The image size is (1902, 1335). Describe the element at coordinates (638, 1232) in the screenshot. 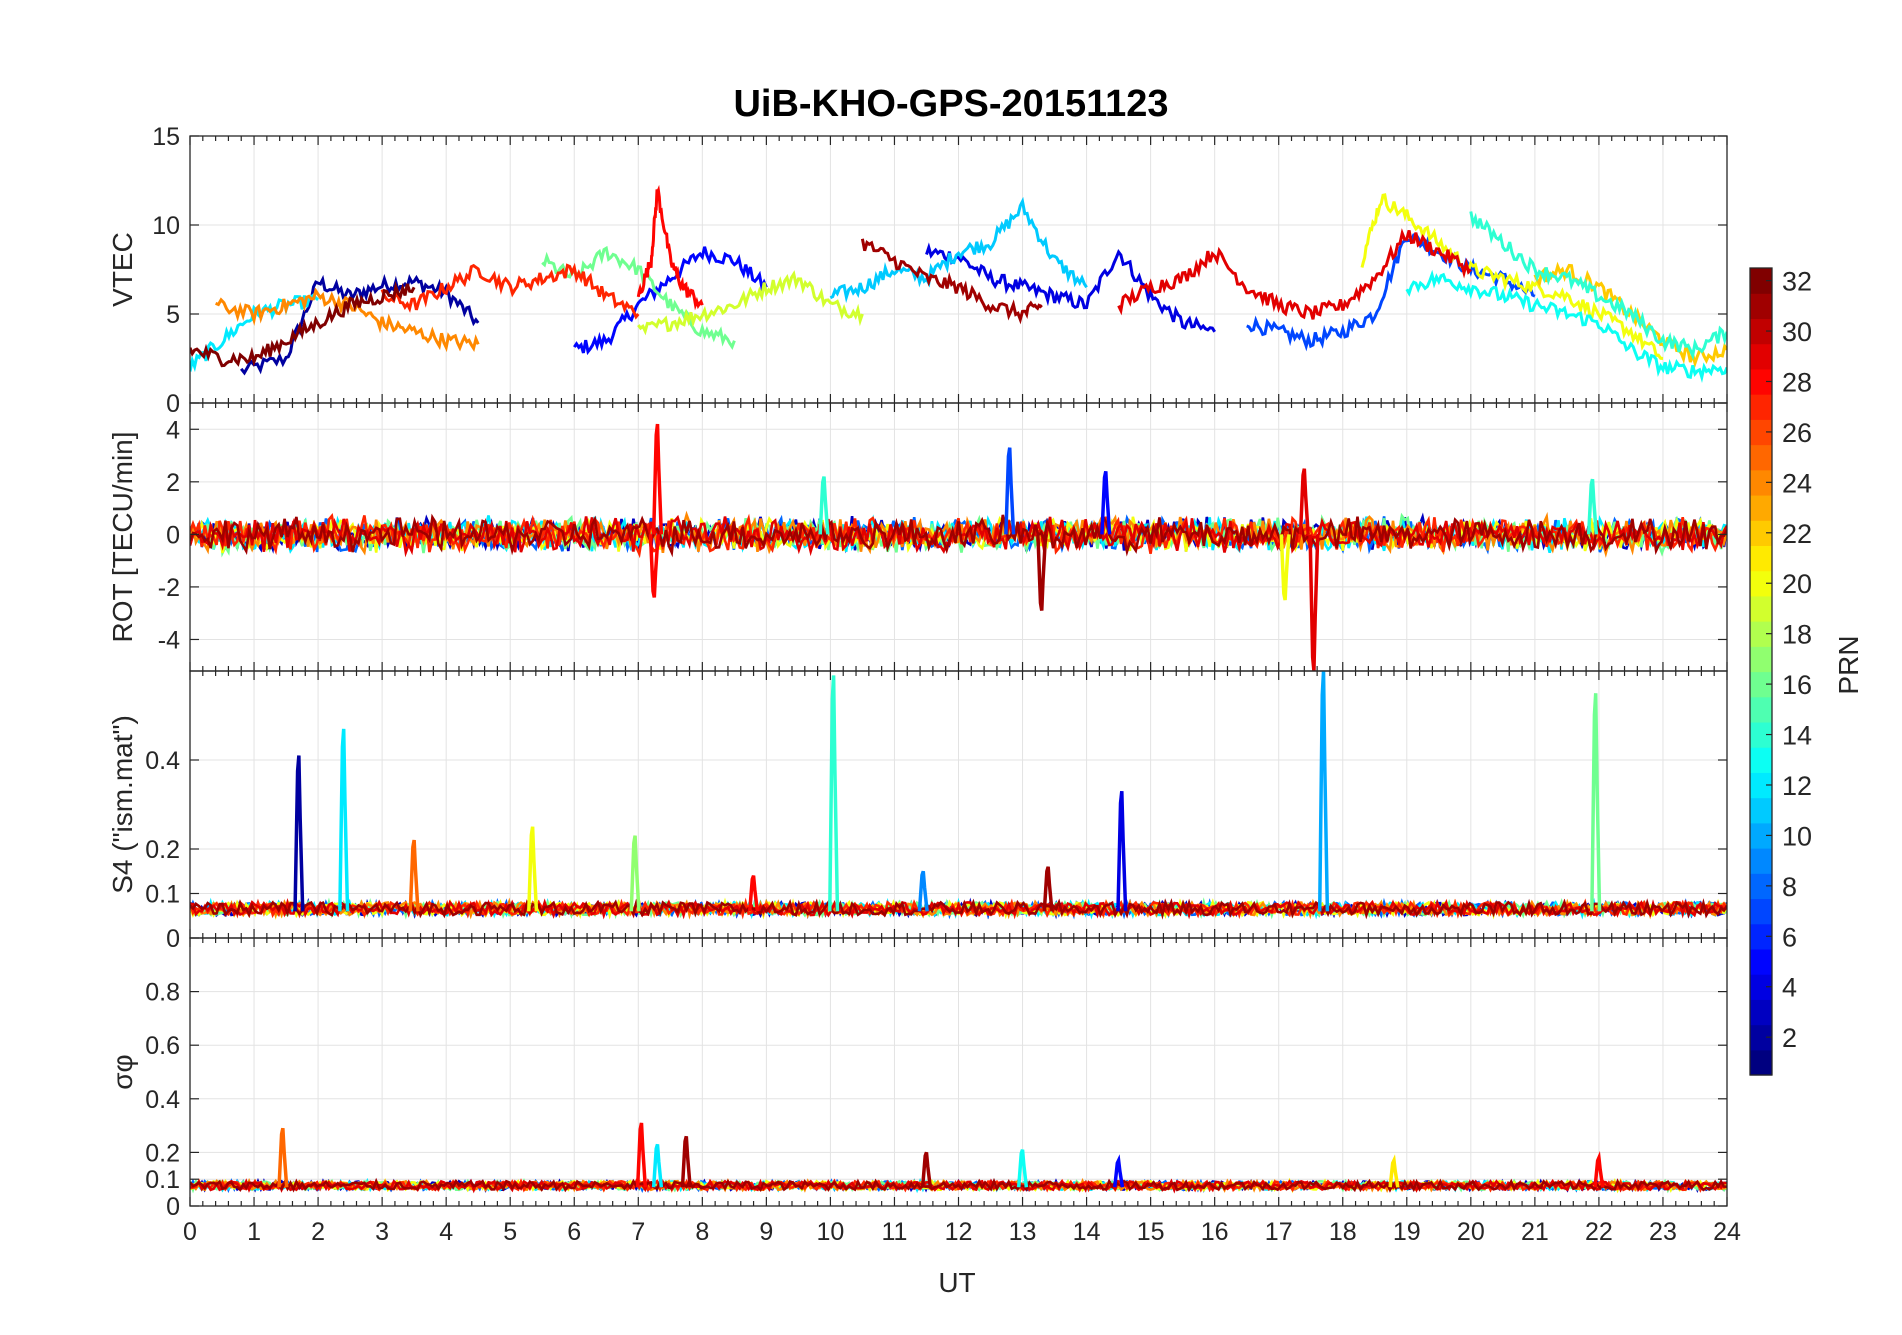

I see `x-tick-label: 7` at that location.